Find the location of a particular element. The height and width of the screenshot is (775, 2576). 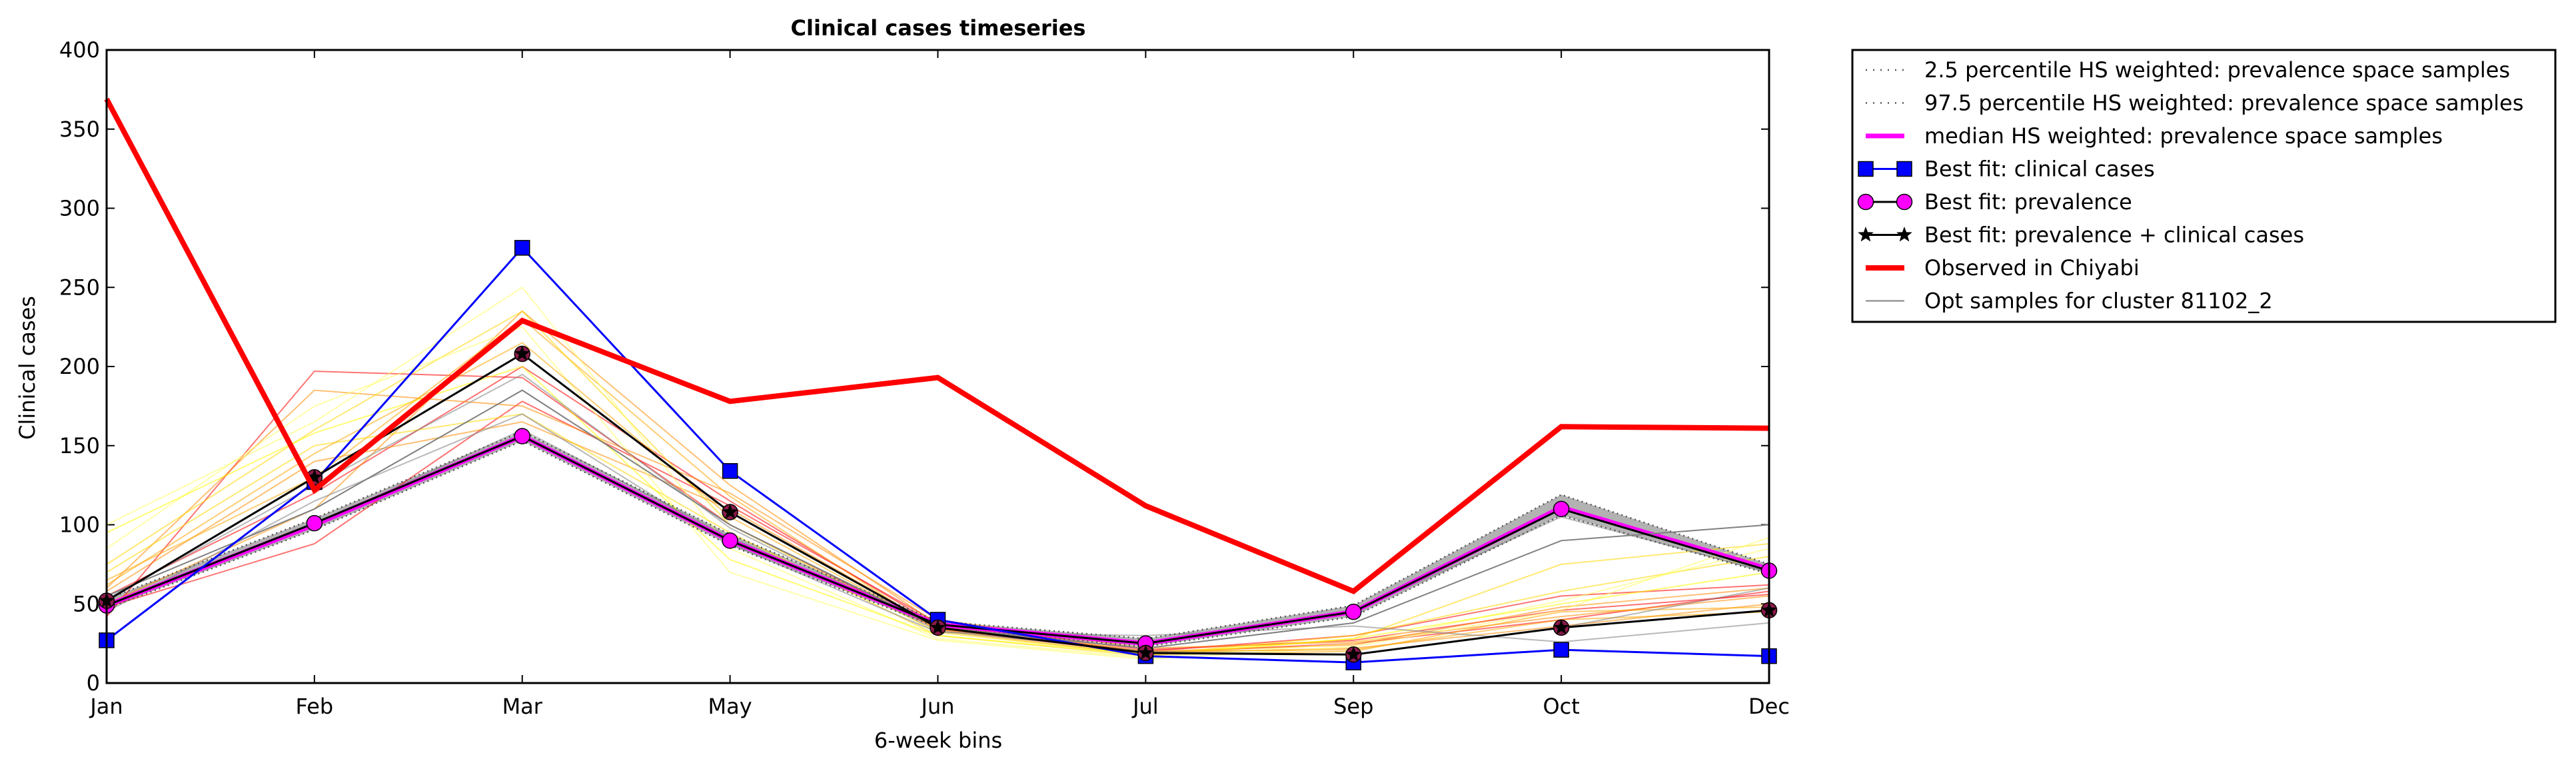

y-tick-label: 250 is located at coordinates (80, 287).